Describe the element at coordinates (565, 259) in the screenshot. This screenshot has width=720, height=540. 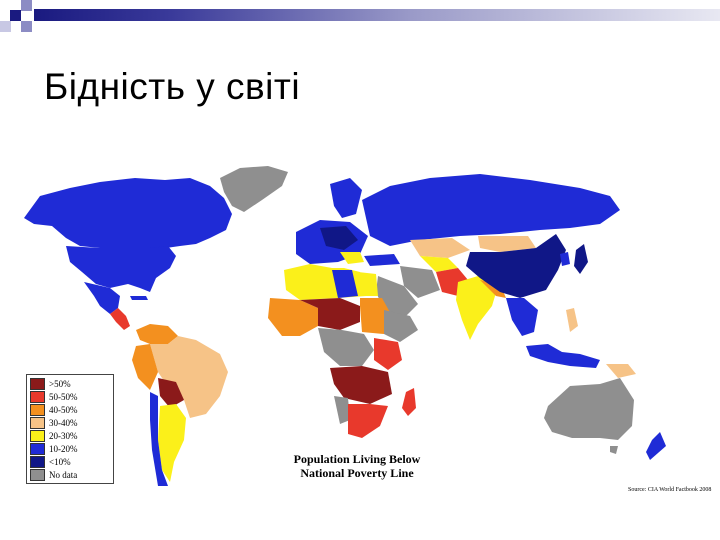
I see `korea` at that location.